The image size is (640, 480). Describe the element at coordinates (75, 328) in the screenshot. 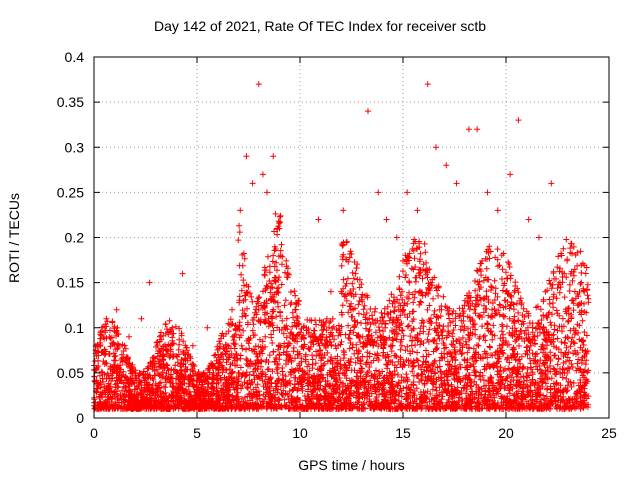

I see `y-tick-label: 0.1` at that location.